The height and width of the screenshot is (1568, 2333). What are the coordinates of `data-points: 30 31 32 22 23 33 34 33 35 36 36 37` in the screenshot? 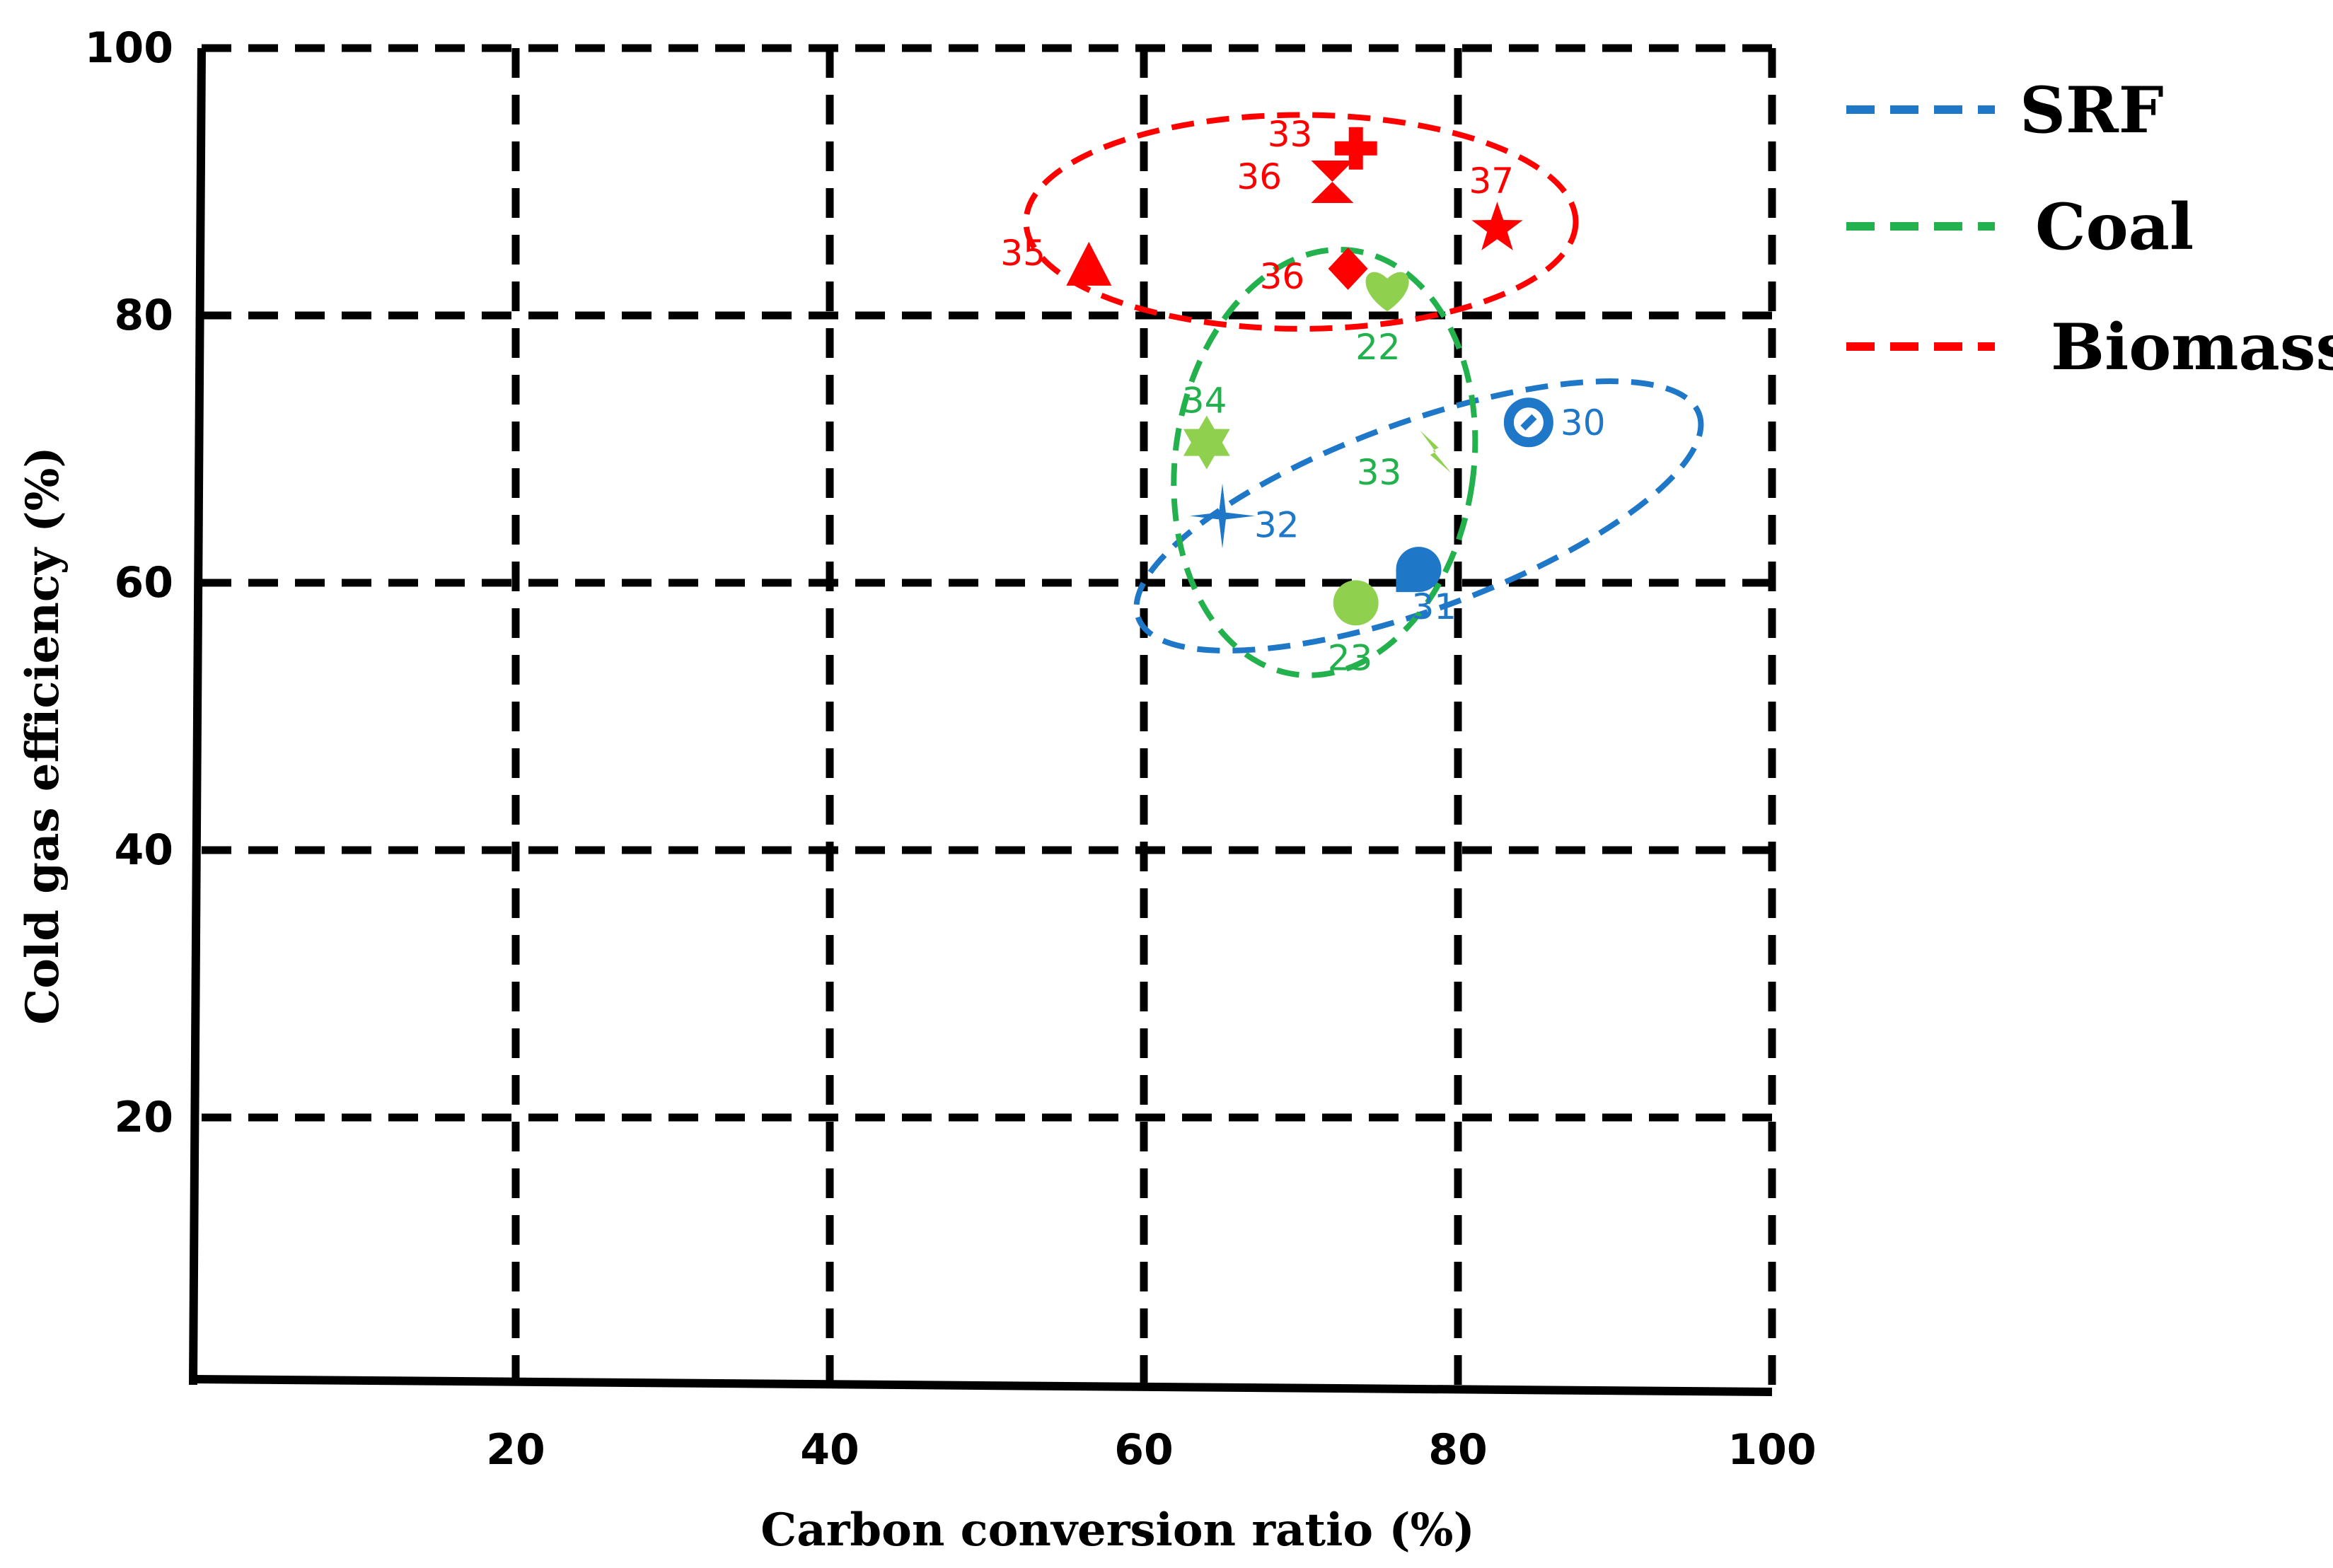 It's located at (1302, 397).